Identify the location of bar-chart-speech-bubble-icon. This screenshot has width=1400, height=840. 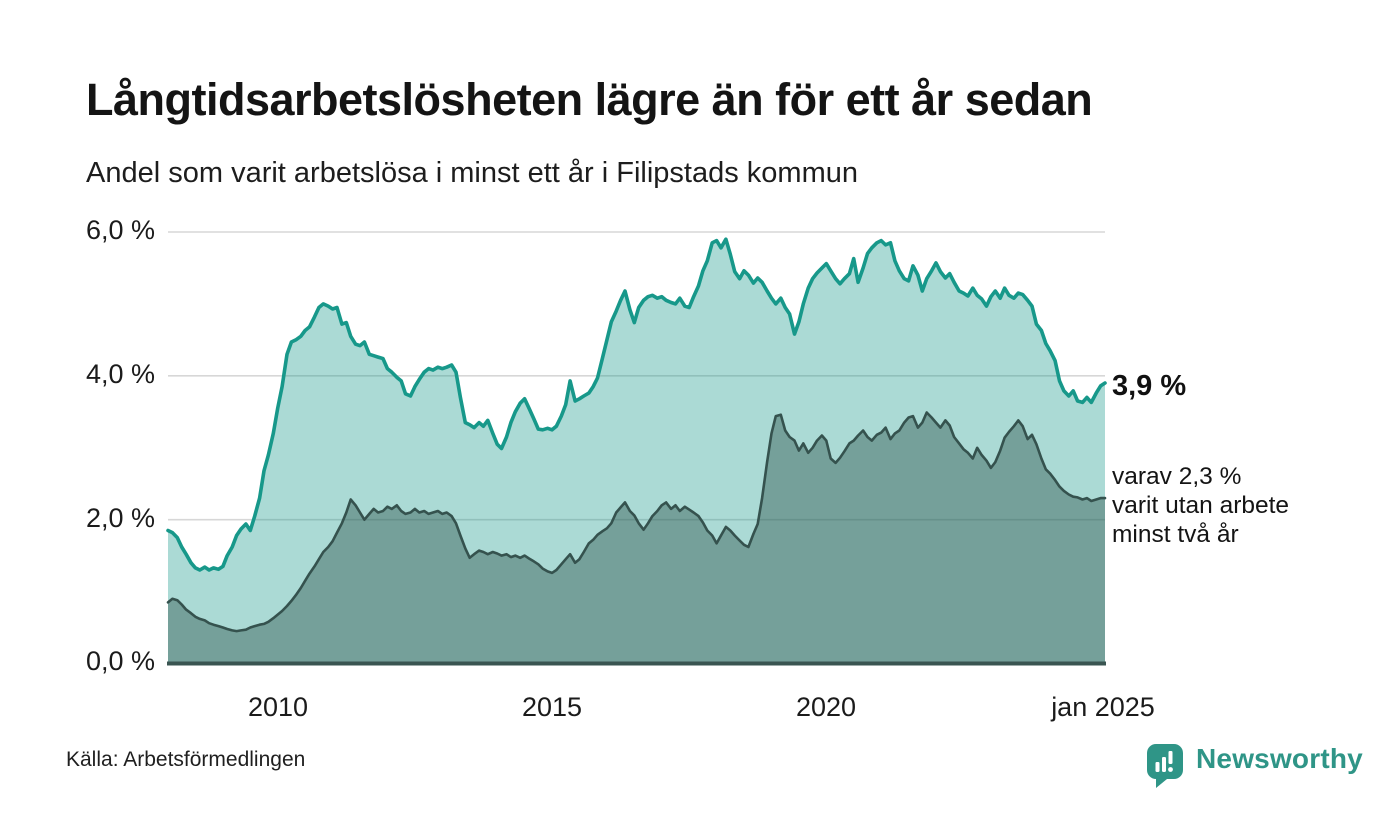
(1165, 768).